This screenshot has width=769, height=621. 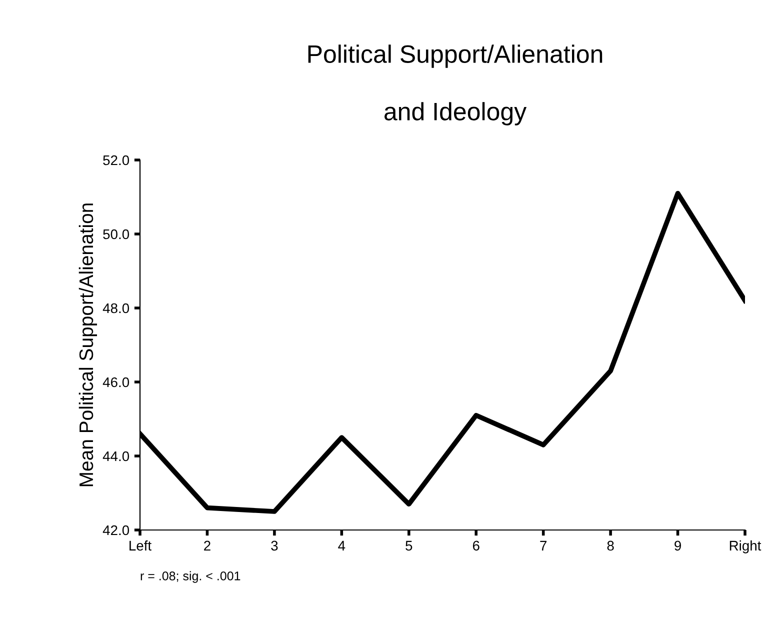 What do you see at coordinates (116, 234) in the screenshot?
I see `y-tick-label: 50.0` at bounding box center [116, 234].